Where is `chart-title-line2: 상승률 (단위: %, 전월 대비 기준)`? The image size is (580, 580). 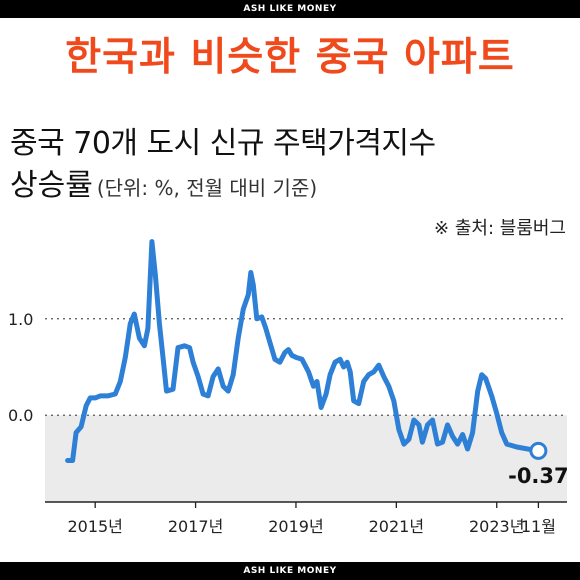
chart-title-line2: 상승률 (단위: %, 전월 대비 기준) is located at coordinates (163, 182).